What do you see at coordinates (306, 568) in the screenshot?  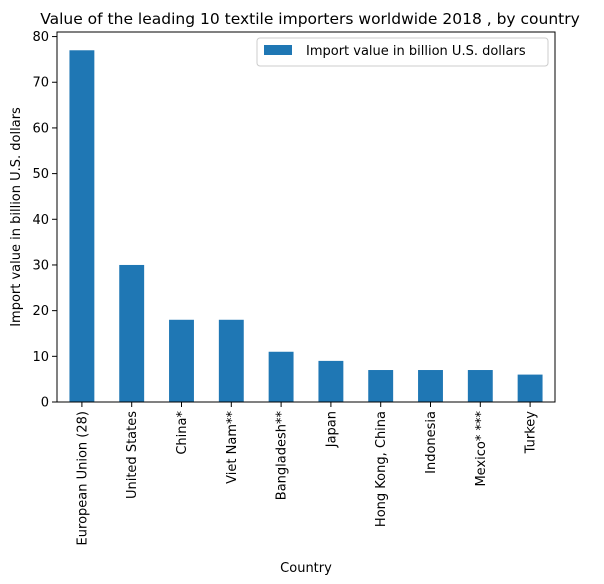 I see `x-axis-title: Country` at bounding box center [306, 568].